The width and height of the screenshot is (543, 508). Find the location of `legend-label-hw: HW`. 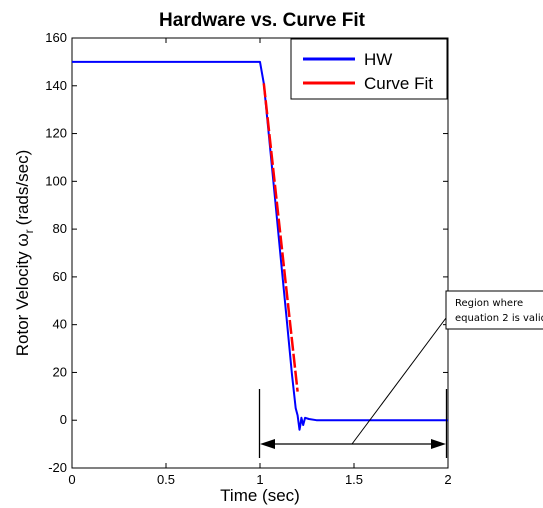

legend-label-hw: HW is located at coordinates (378, 59).